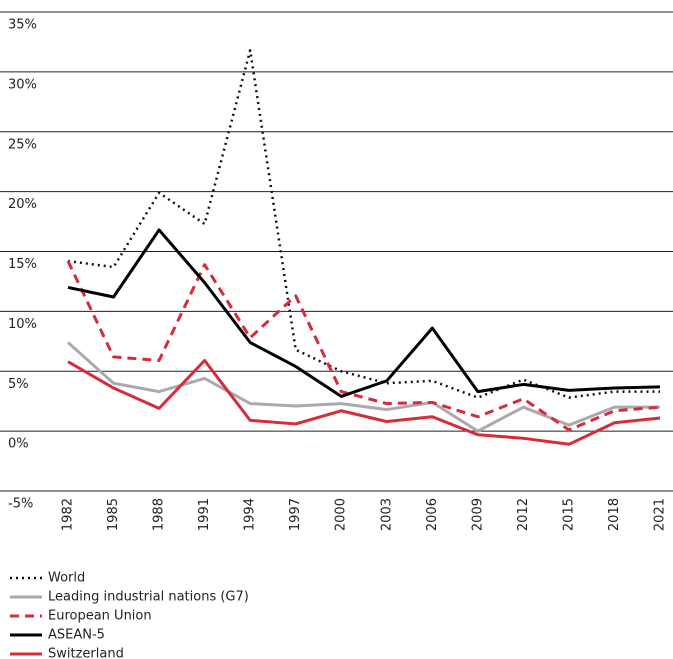 This screenshot has width=673, height=659. I want to click on x-tick-label: 1988, so click(159, 514).